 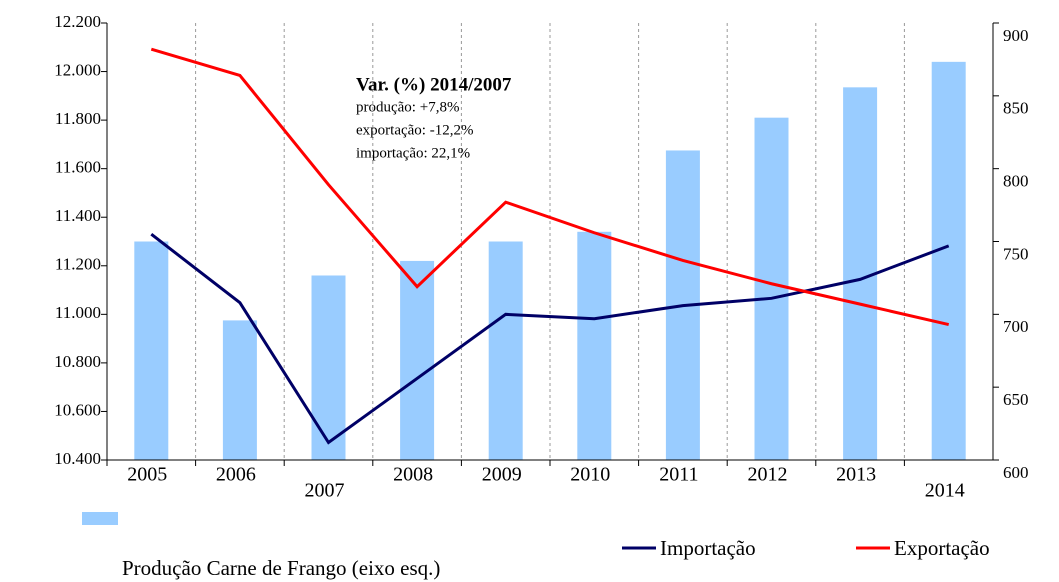 What do you see at coordinates (413, 475) in the screenshot?
I see `x-tick-label: 2008` at bounding box center [413, 475].